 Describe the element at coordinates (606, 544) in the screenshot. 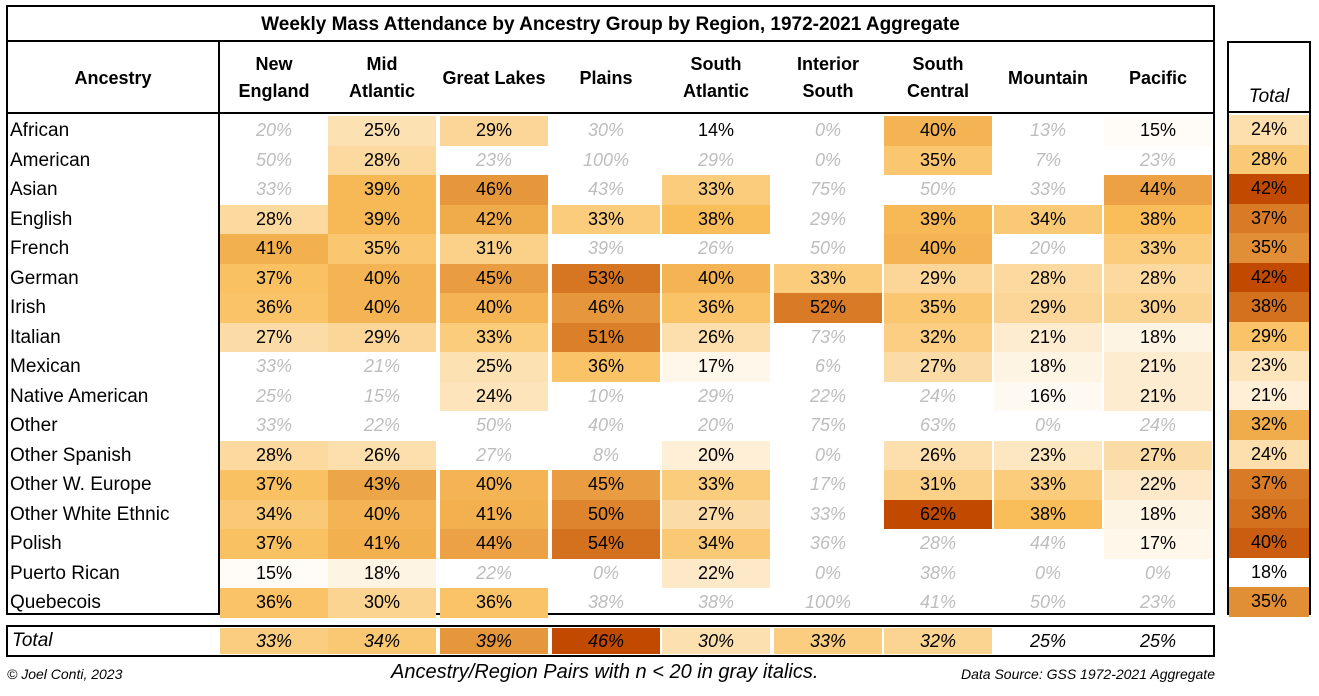

I see `data-cell: 54%` at that location.